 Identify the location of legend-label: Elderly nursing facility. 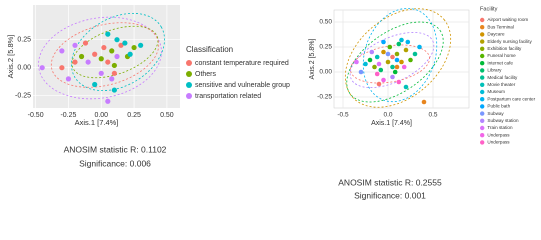
(509, 41).